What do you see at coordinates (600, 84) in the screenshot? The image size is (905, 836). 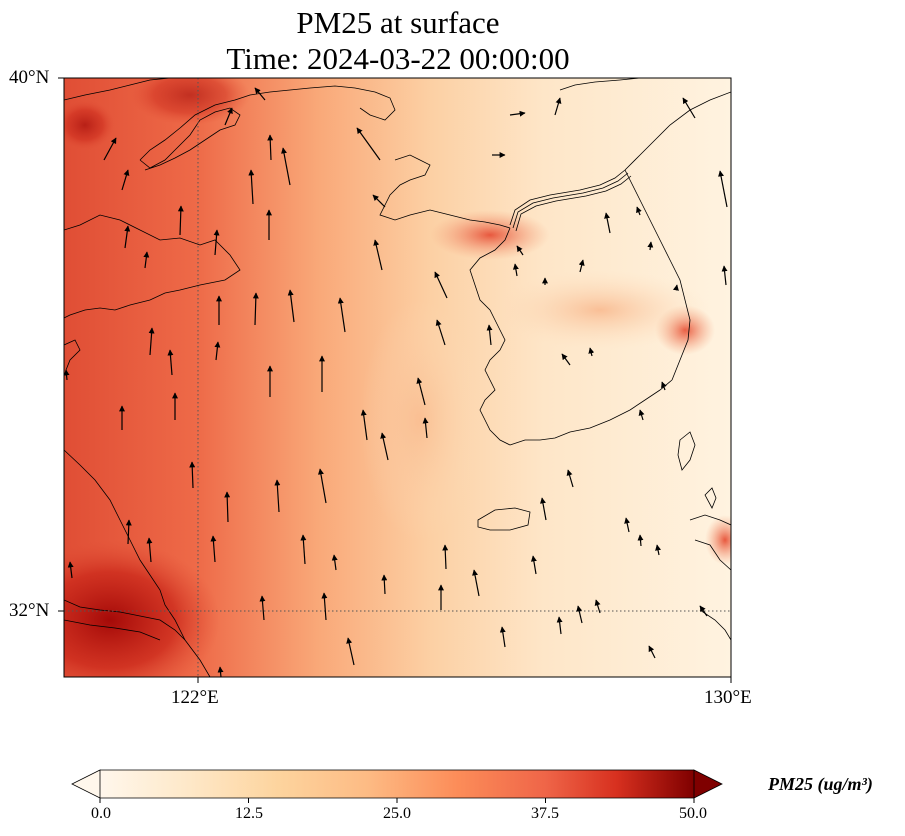 I see `north-korea-inland` at bounding box center [600, 84].